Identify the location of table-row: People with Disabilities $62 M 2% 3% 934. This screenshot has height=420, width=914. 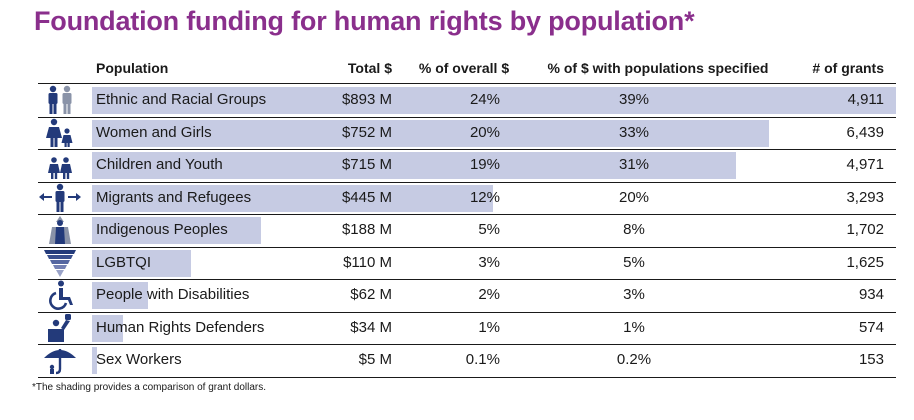
(467, 295).